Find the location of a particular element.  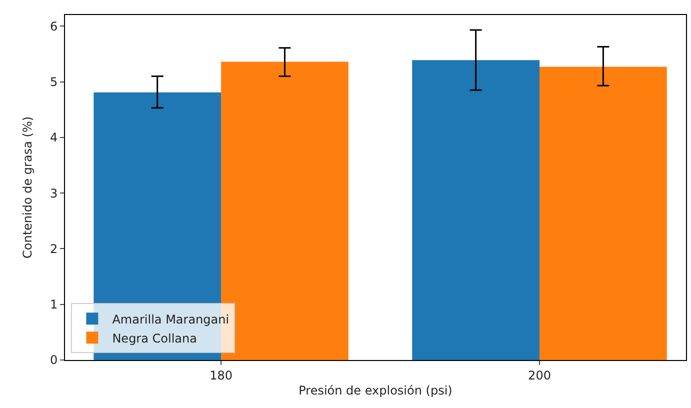

x-tick-label: 180 is located at coordinates (221, 375).